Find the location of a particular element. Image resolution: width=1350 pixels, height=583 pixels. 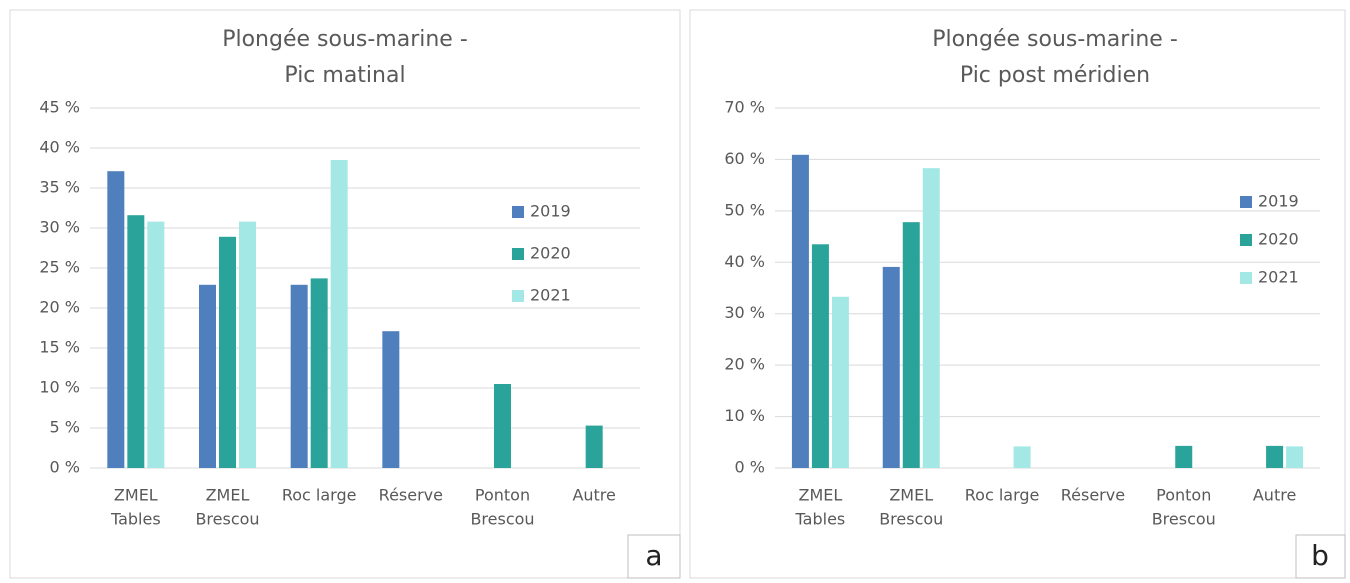

chart-title: Pic post méridien is located at coordinates (1055, 75).